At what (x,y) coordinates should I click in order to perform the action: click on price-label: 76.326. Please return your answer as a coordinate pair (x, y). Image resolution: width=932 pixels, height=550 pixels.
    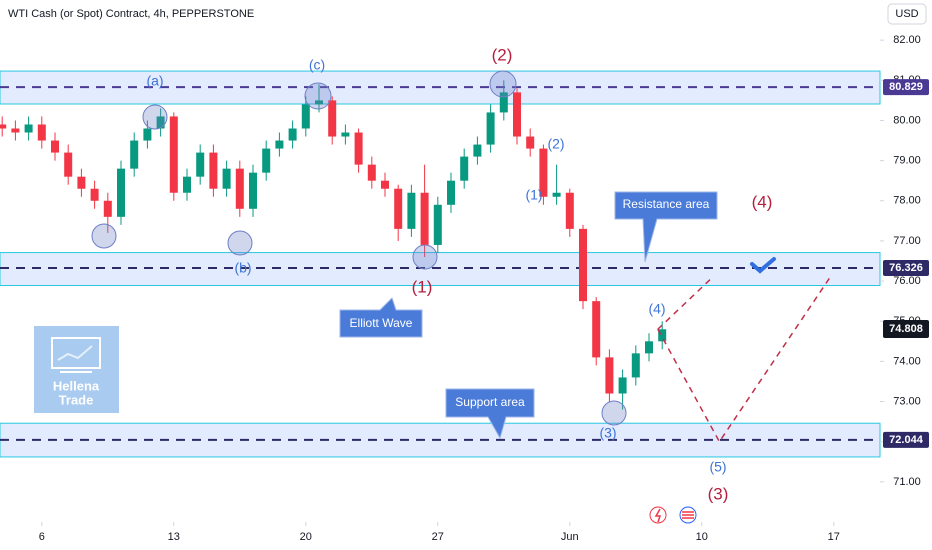
    Looking at the image, I should click on (906, 268).